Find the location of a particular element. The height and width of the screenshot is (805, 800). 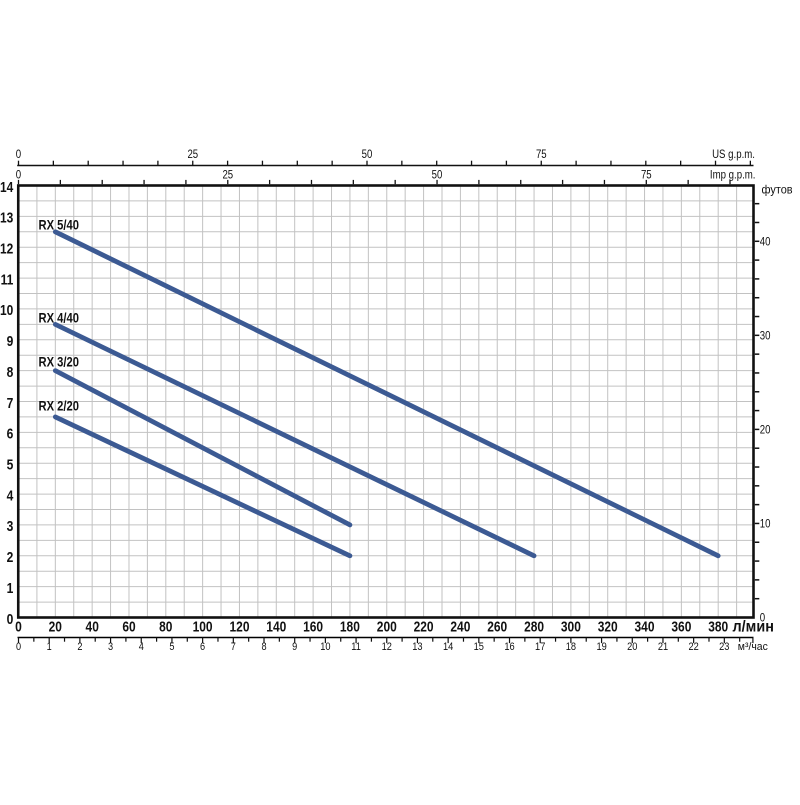

svg-text: 100 is located at coordinates (203, 627).